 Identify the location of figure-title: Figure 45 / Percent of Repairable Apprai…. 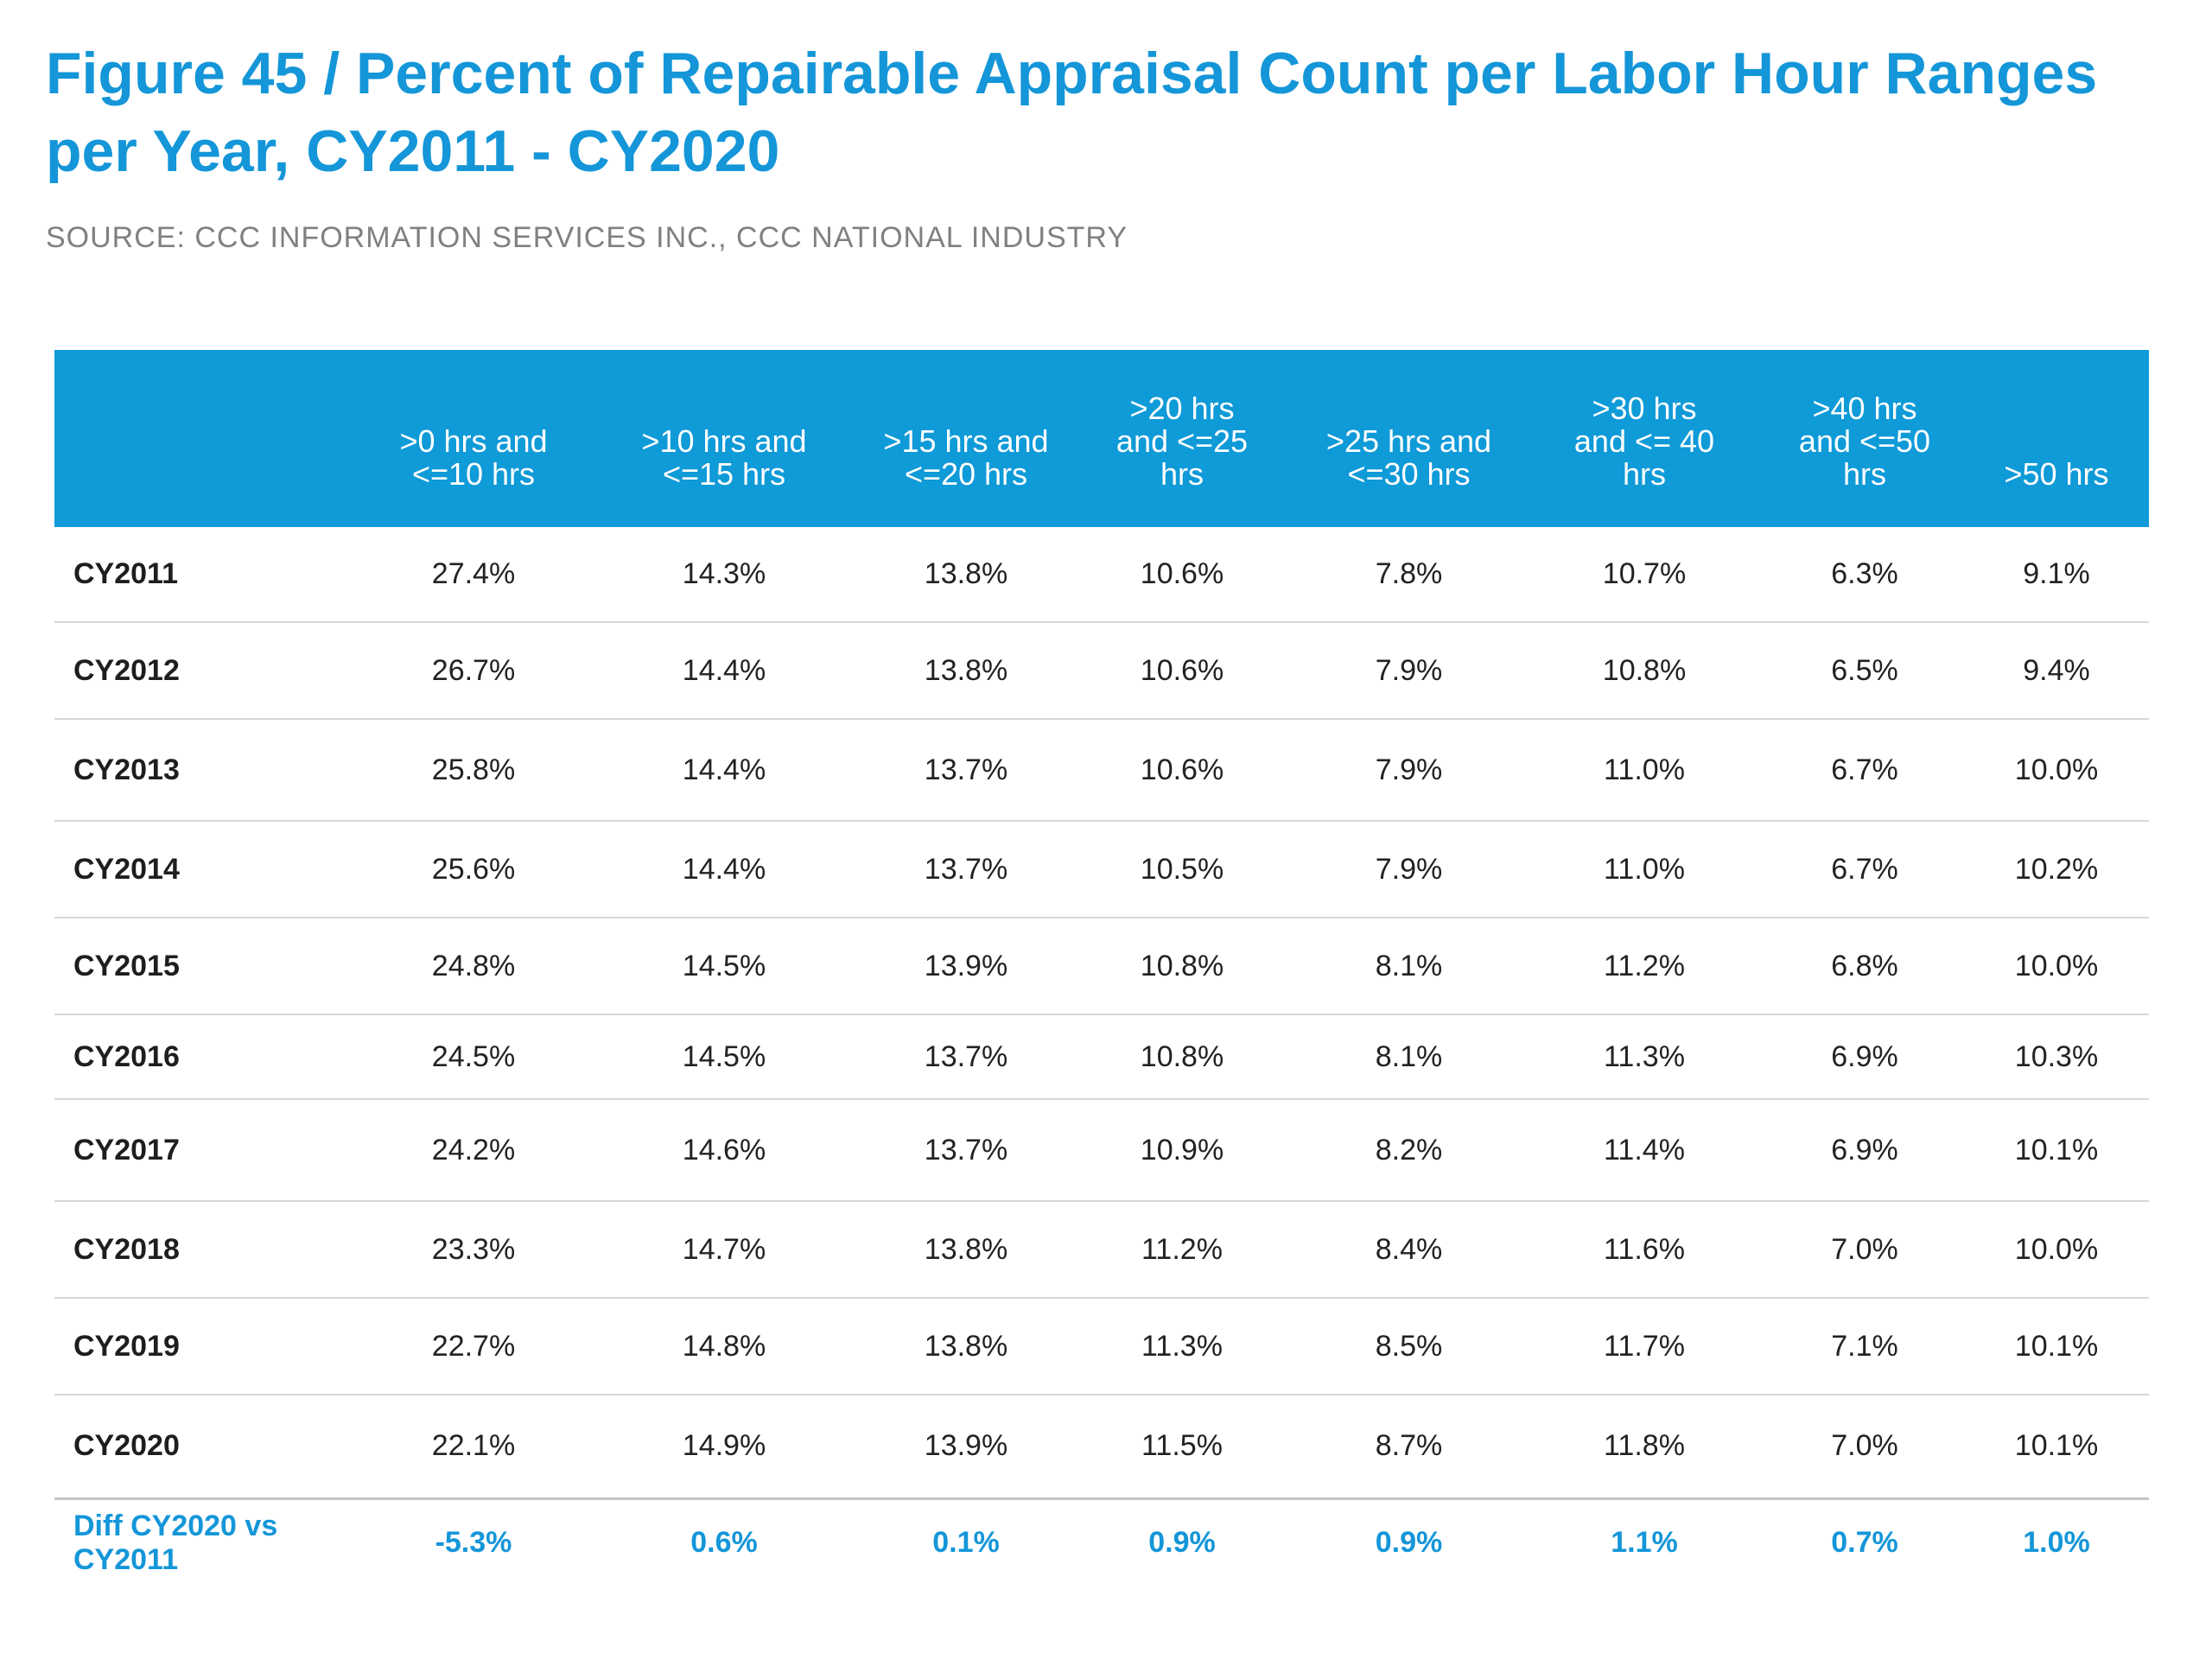
(1072, 112).